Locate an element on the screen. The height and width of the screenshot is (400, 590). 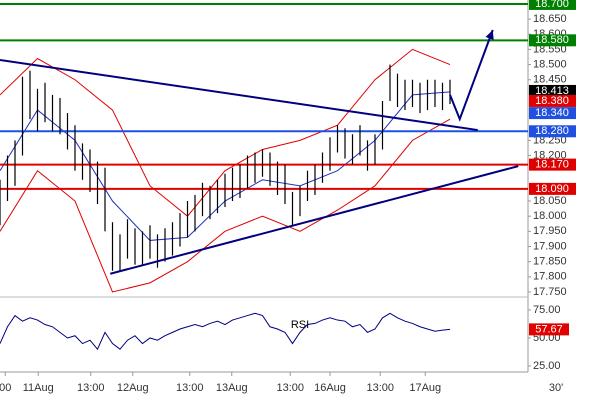
timeframe-label: 30' is located at coordinates (556, 388).